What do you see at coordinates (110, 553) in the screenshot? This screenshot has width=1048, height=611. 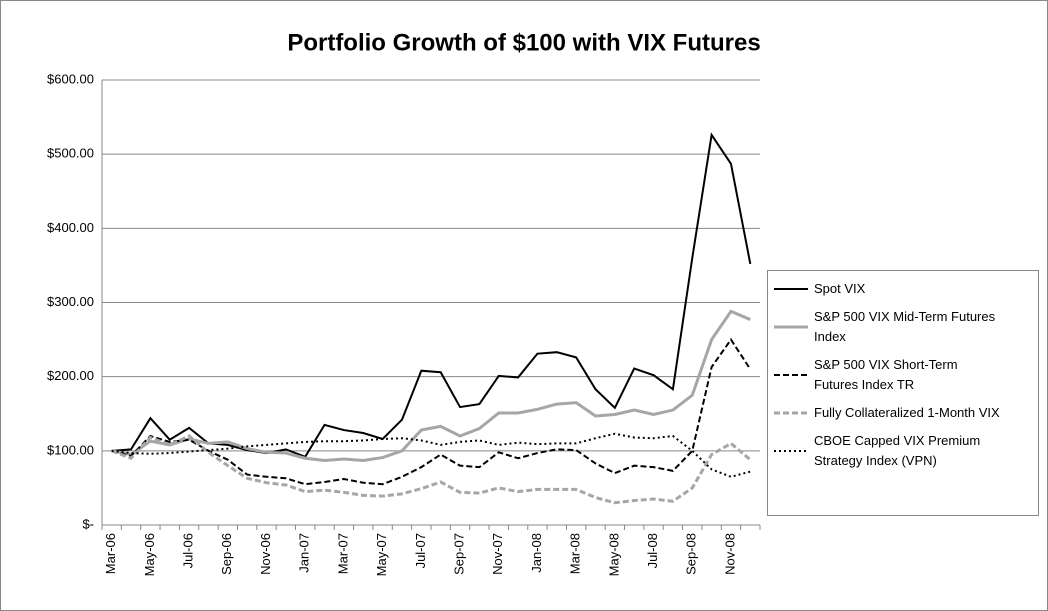 I see `x-tick-label: Mar-06` at bounding box center [110, 553].